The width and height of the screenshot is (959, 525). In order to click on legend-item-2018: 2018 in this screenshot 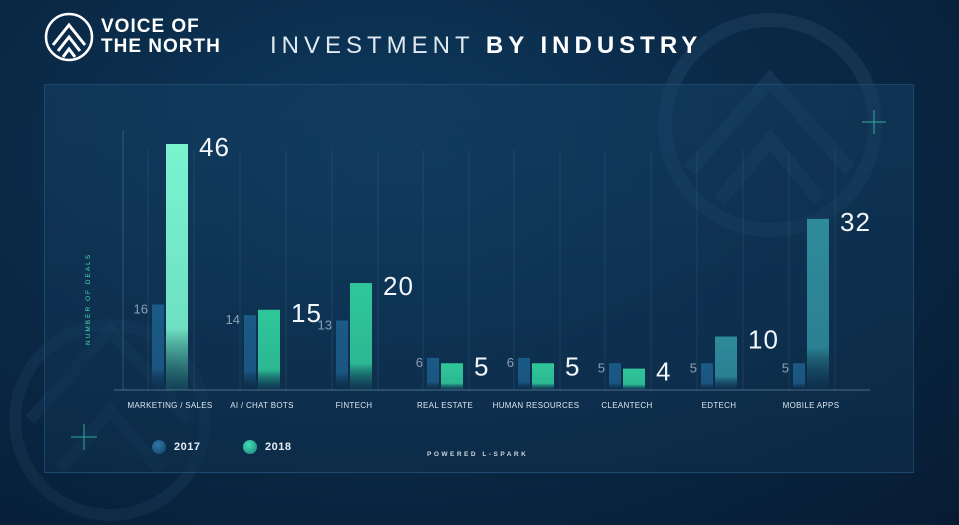, I will do `click(267, 447)`.